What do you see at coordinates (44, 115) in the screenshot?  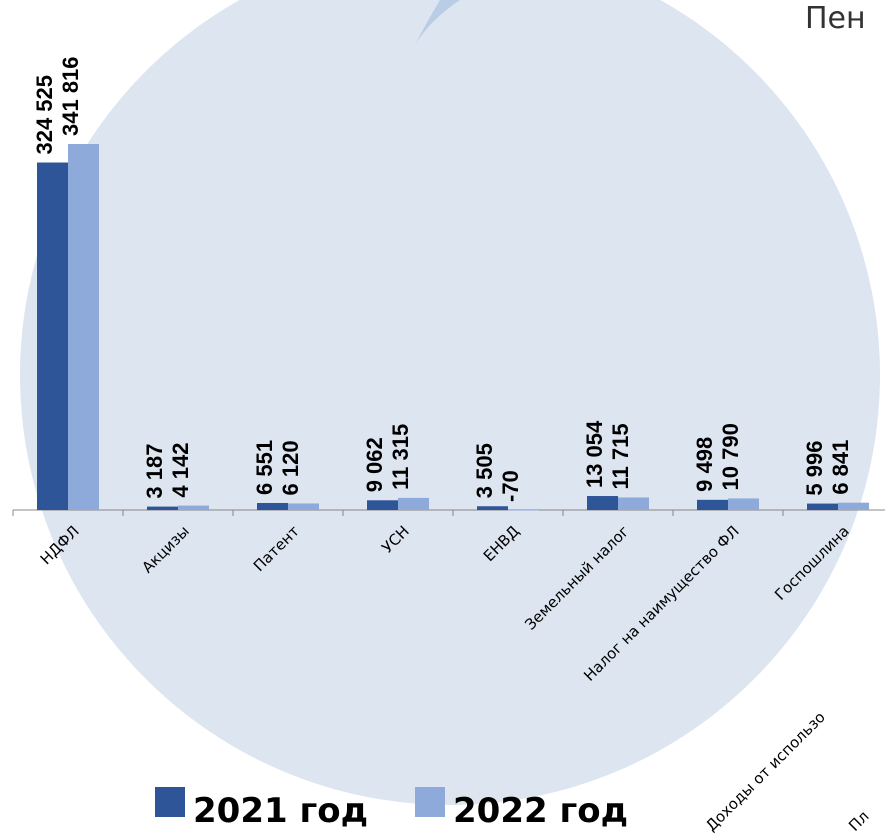 I see `value-label: 324 525` at bounding box center [44, 115].